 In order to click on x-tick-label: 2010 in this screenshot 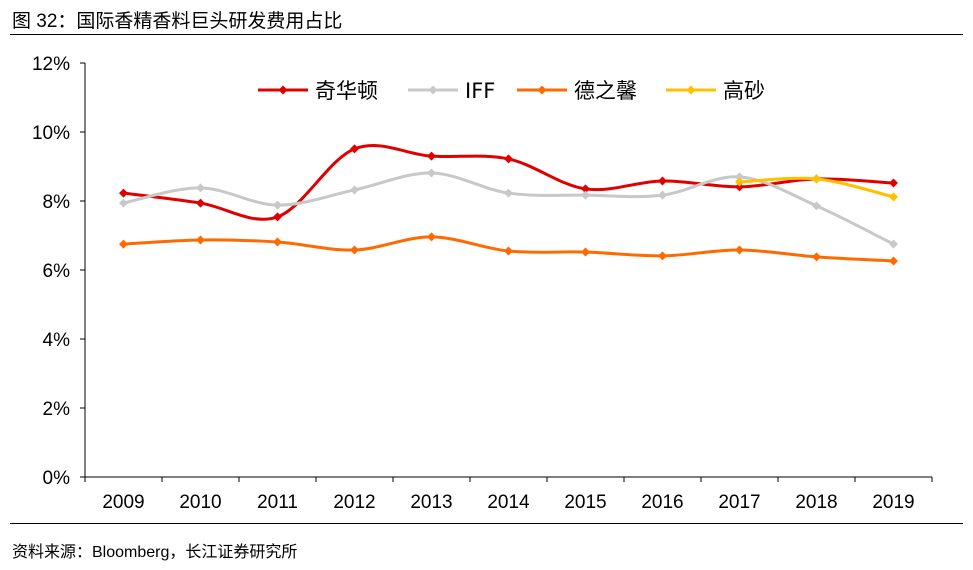, I will do `click(200, 502)`.